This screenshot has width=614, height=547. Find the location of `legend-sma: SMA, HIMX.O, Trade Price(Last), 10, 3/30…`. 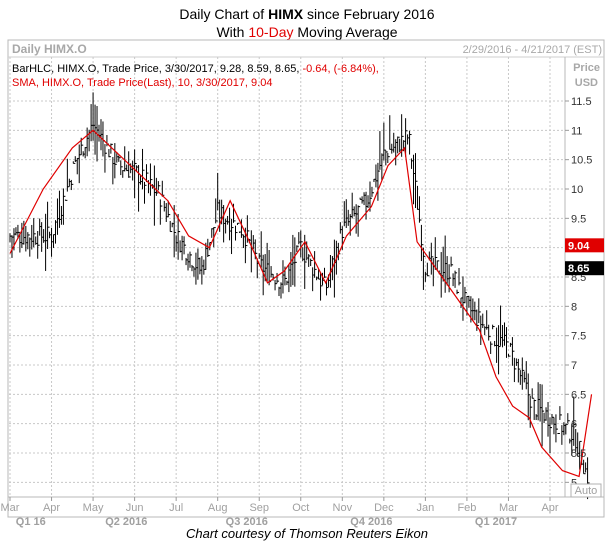

legend-sma: SMA, HIMX.O, Trade Price(Last), 10, 3/30… is located at coordinates (142, 83).